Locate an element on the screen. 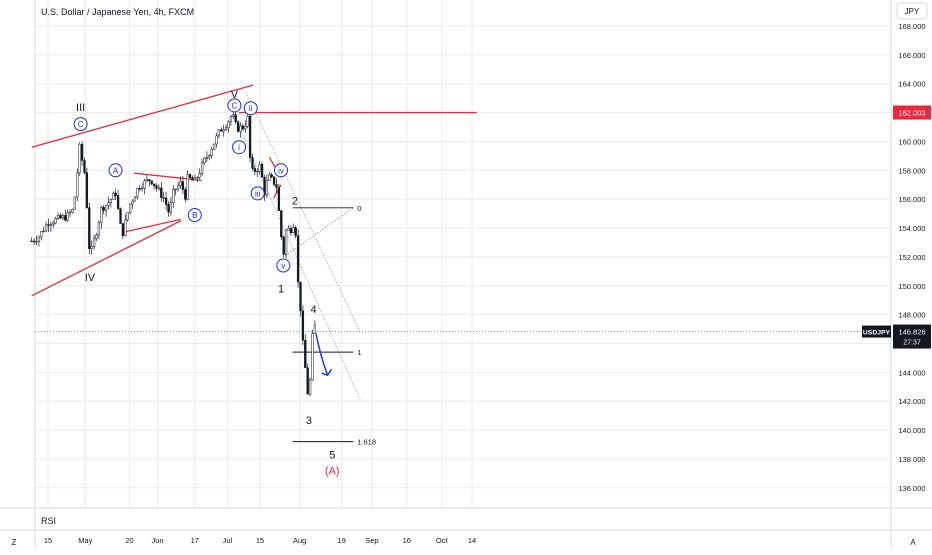  price-tick-label: 166.000 is located at coordinates (911, 55).